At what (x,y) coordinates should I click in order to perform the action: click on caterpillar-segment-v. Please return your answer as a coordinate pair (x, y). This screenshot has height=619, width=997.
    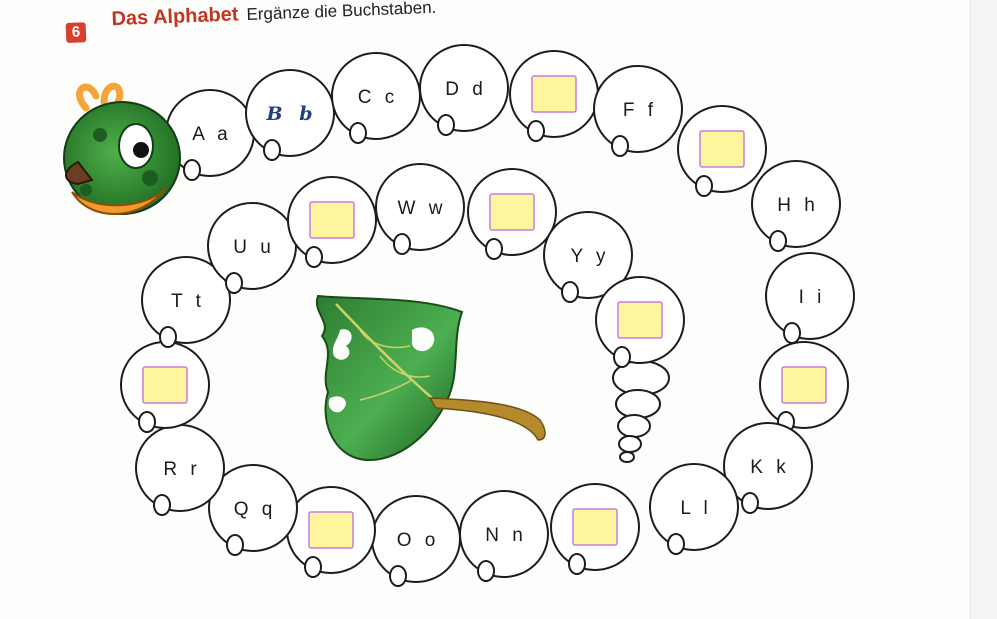
    Looking at the image, I should click on (332, 222).